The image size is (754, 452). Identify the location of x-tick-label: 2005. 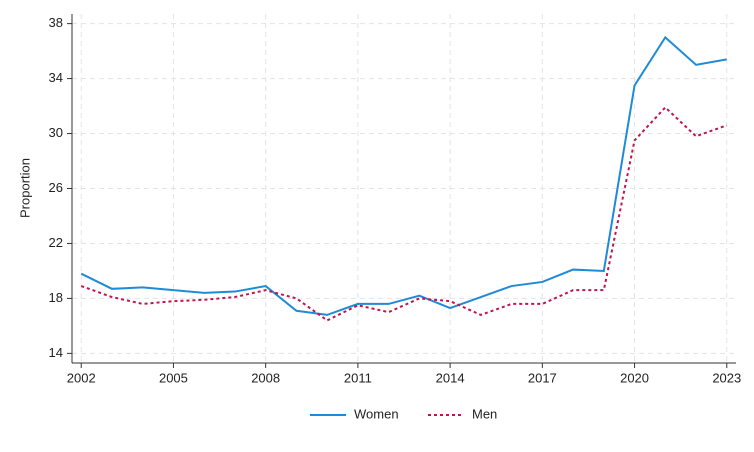
(173, 377).